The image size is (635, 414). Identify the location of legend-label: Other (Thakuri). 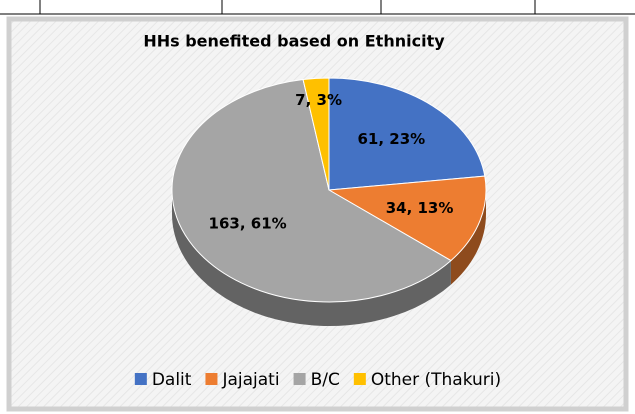
(436, 380).